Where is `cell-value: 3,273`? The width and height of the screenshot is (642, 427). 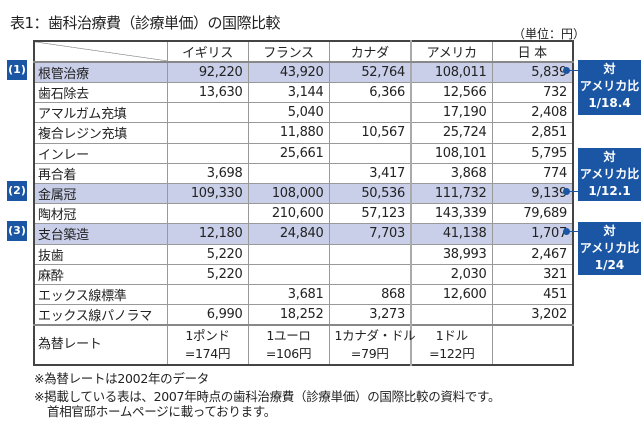 cell-value: 3,273 is located at coordinates (370, 315).